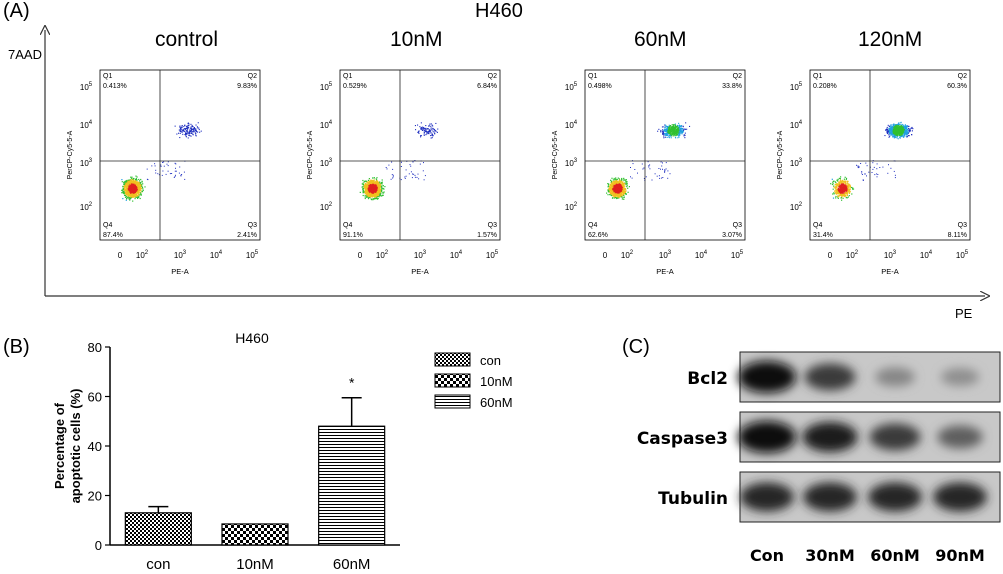 Image resolution: width=1003 pixels, height=574 pixels. Describe the element at coordinates (115, 86) in the screenshot. I see `quadrant-value-q1: 0.413%` at that location.